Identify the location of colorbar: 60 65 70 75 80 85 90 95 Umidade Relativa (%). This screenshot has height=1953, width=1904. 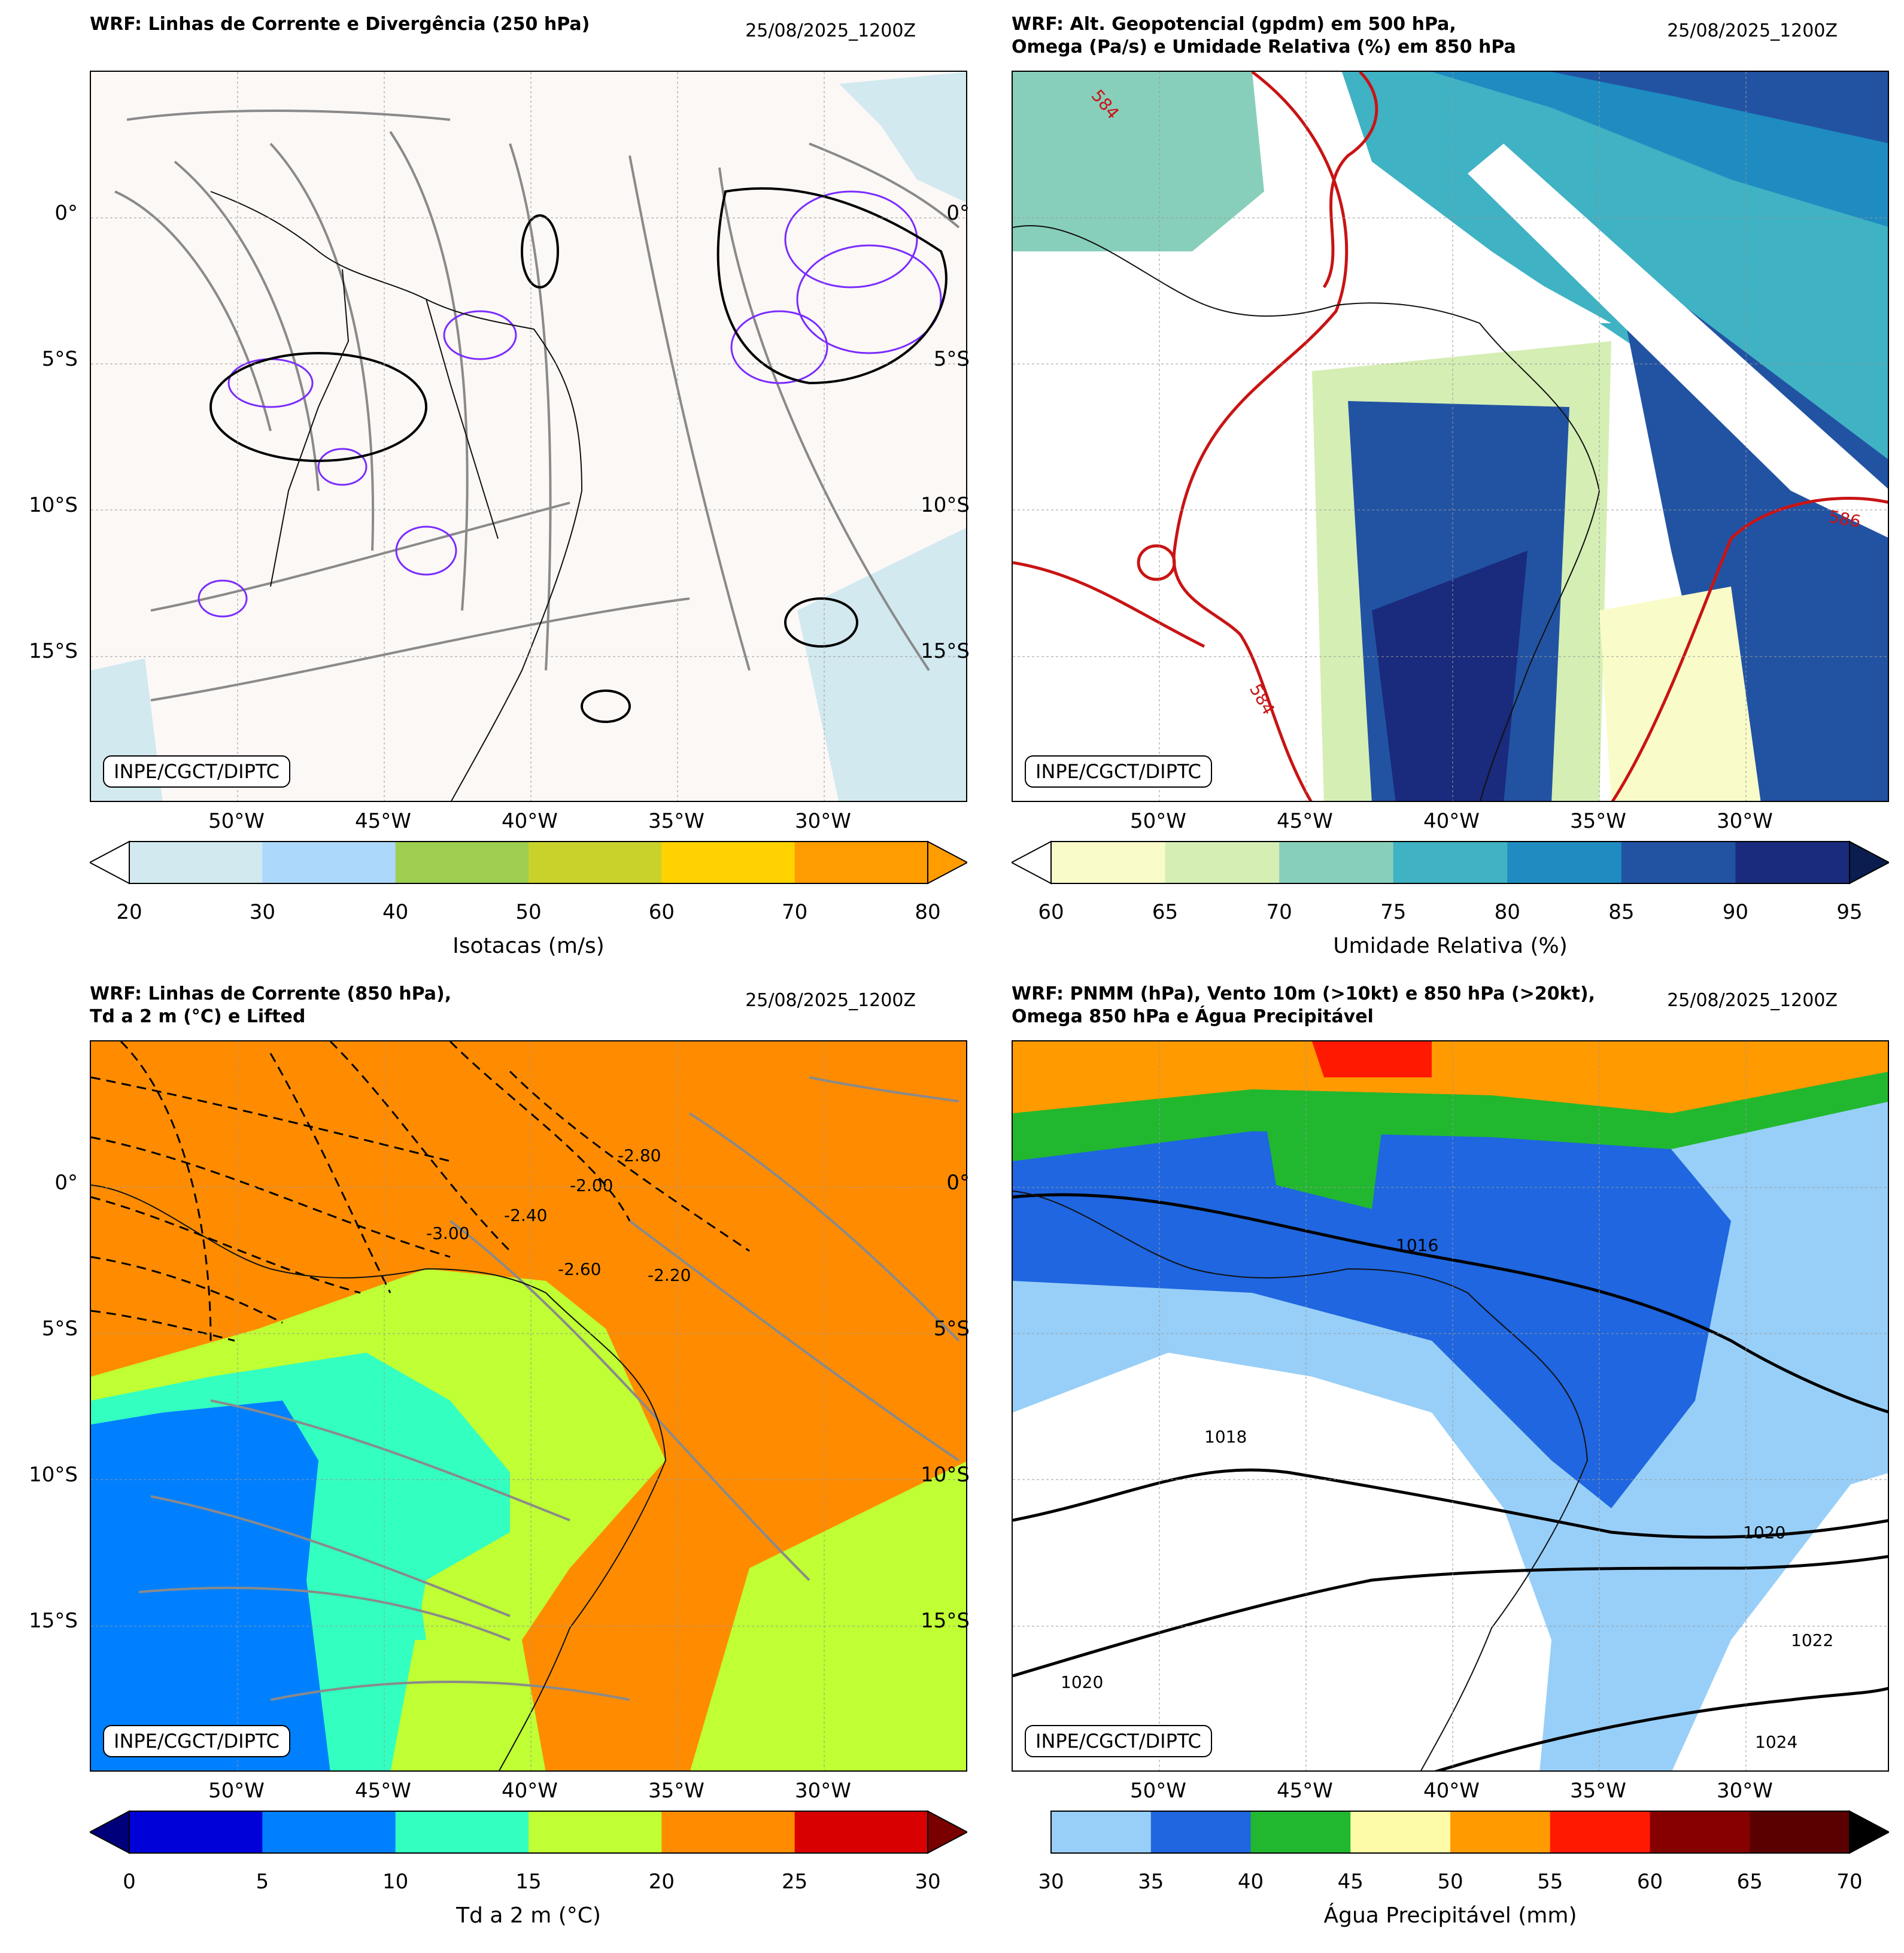
(1450, 899).